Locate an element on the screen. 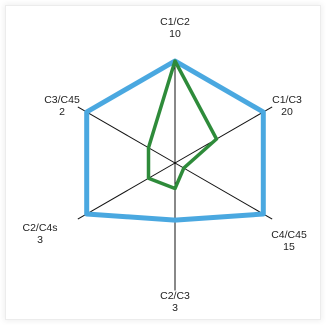  axis-label-c4-c45: C4/C45 is located at coordinates (289, 235).